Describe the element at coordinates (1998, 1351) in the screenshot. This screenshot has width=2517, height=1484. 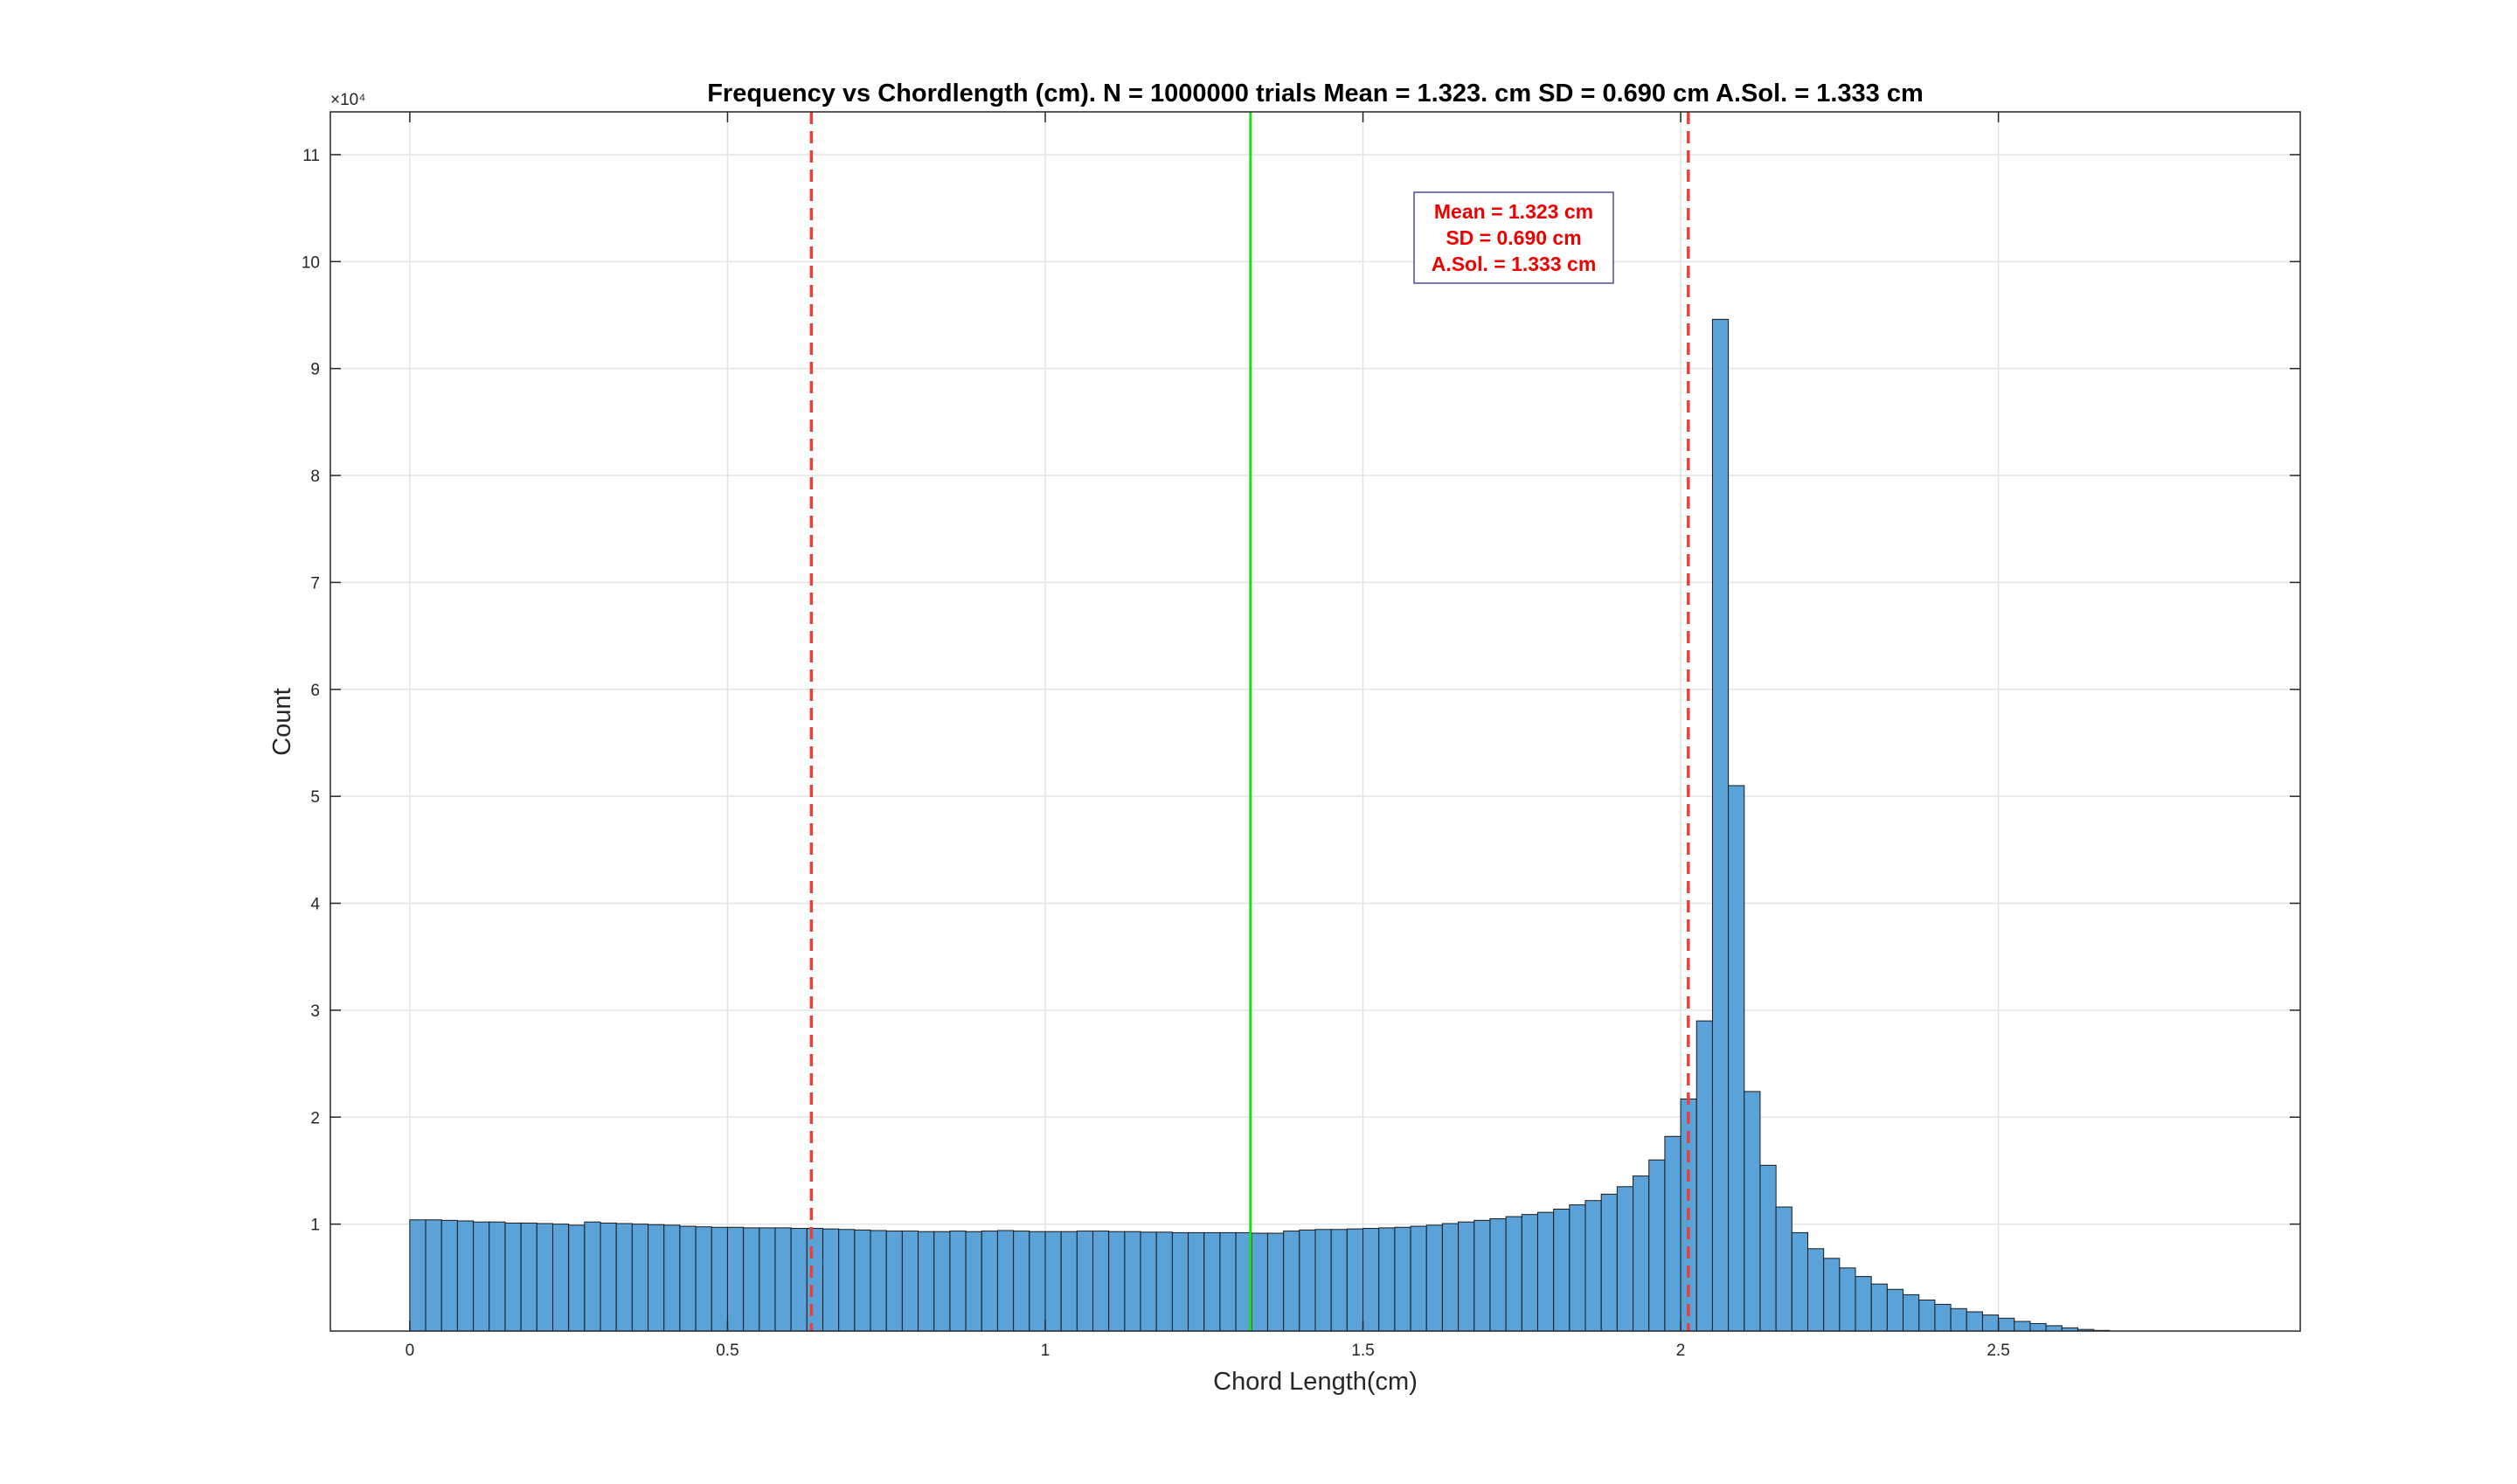
I see `x-tick-label: 2.5` at that location.